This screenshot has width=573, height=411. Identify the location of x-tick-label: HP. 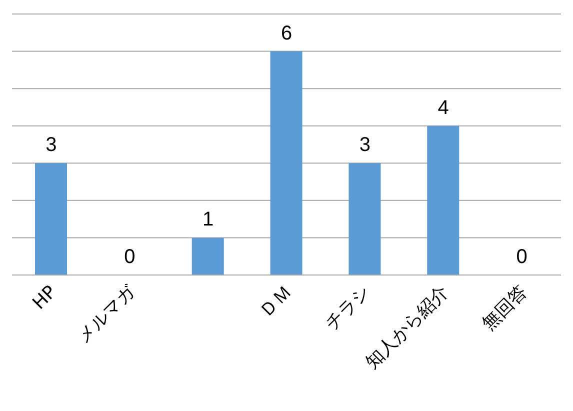
(44, 298).